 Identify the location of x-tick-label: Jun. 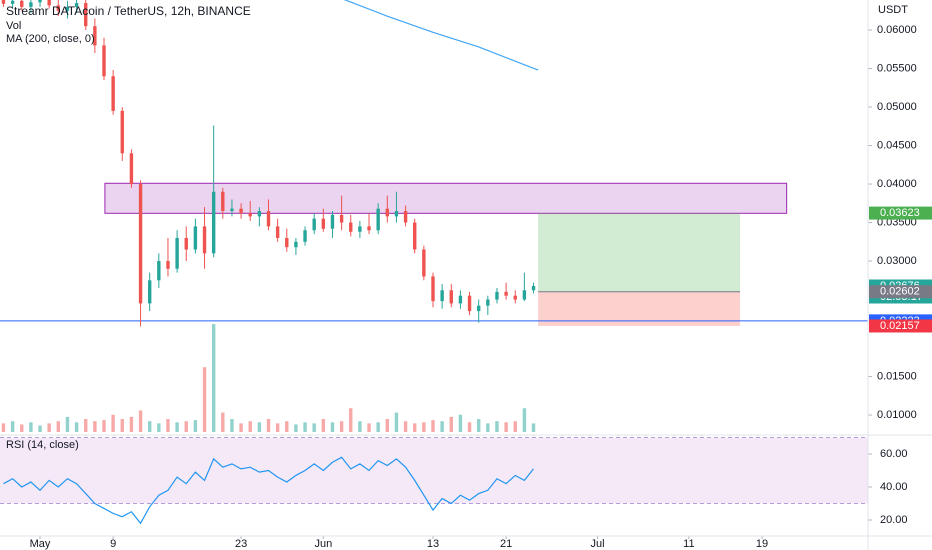
(323, 544).